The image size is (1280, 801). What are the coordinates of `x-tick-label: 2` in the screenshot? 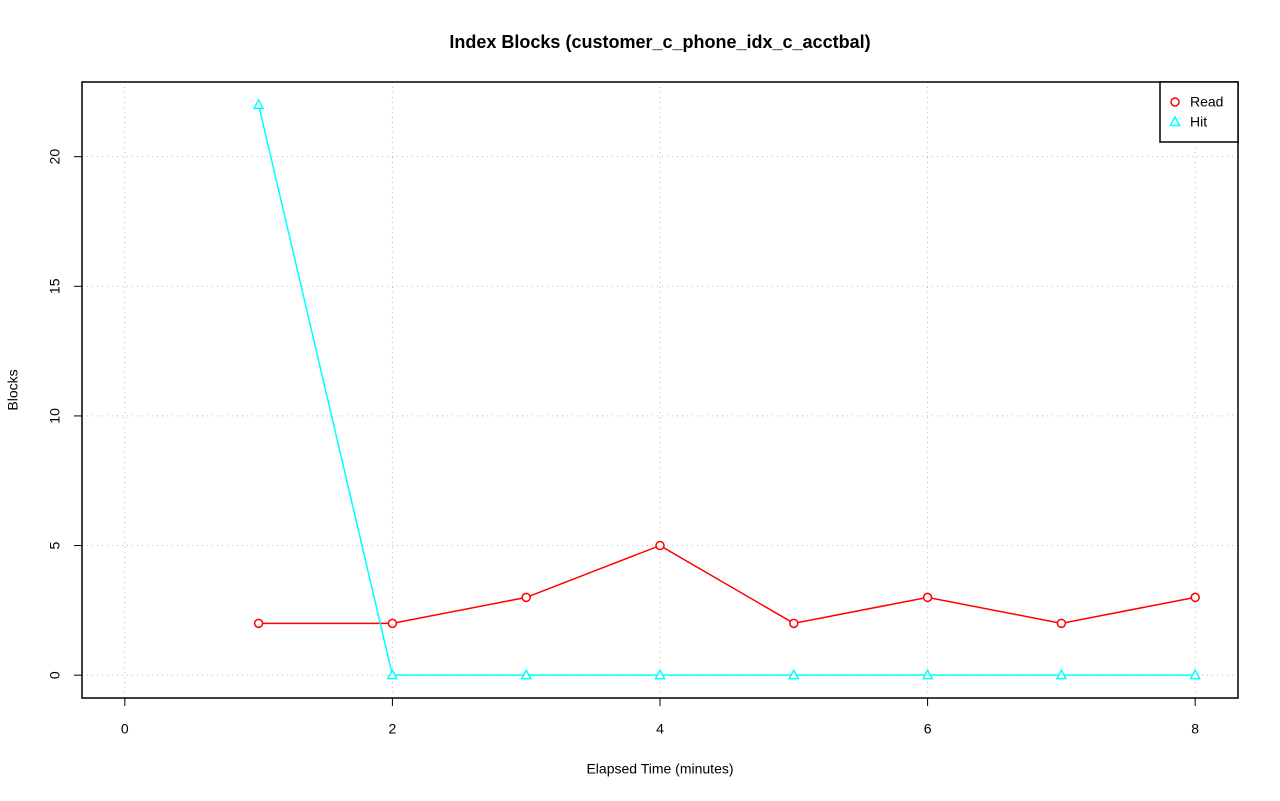 It's located at (393, 729).